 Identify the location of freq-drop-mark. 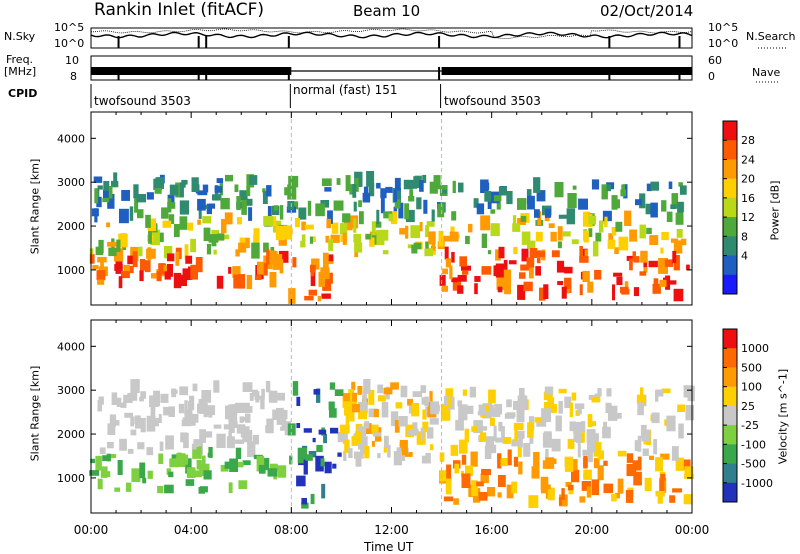
(198, 73).